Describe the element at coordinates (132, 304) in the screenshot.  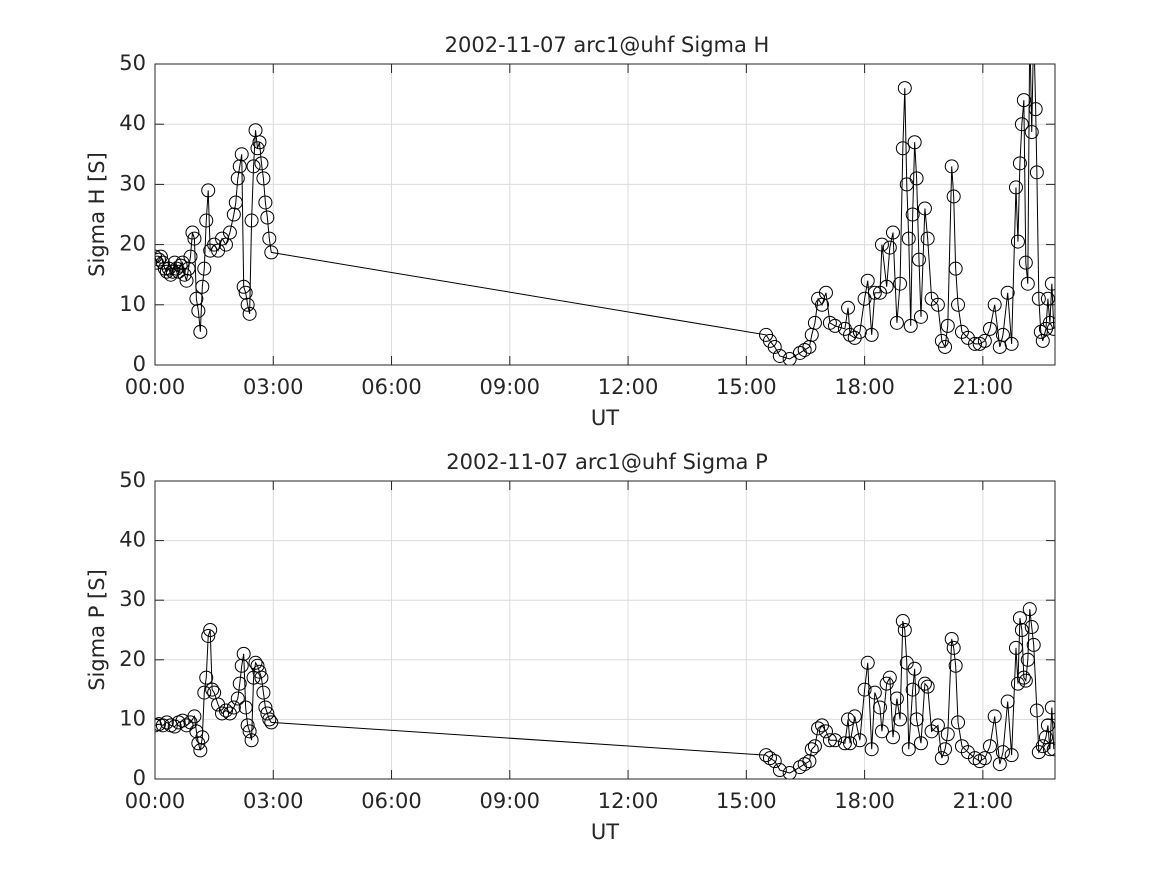
I see `y-tick-label: 10` at that location.